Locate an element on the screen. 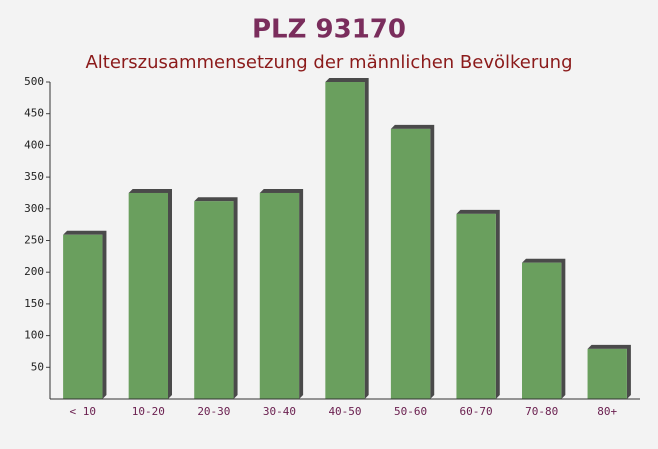 Image resolution: width=658 pixels, height=449 pixels. y-tick-label: 250 is located at coordinates (34, 240).